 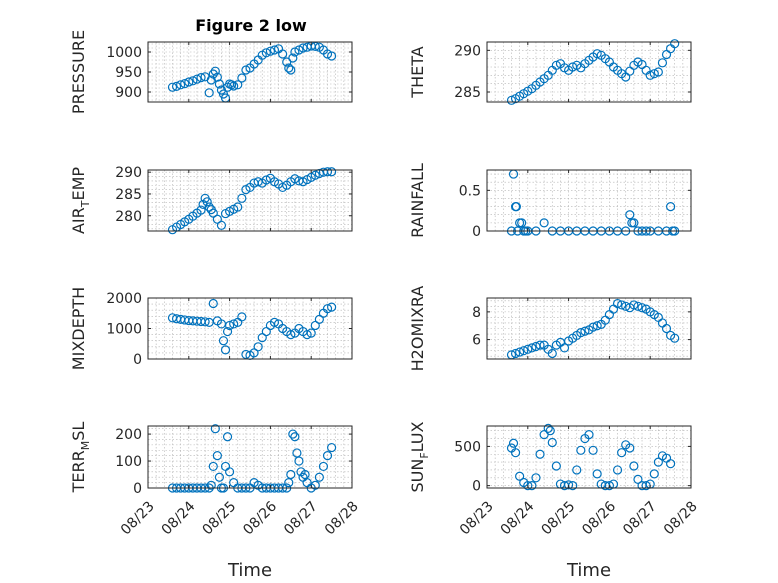 What do you see at coordinates (467, 93) in the screenshot?
I see `y-tick-label: 285` at bounding box center [467, 93].